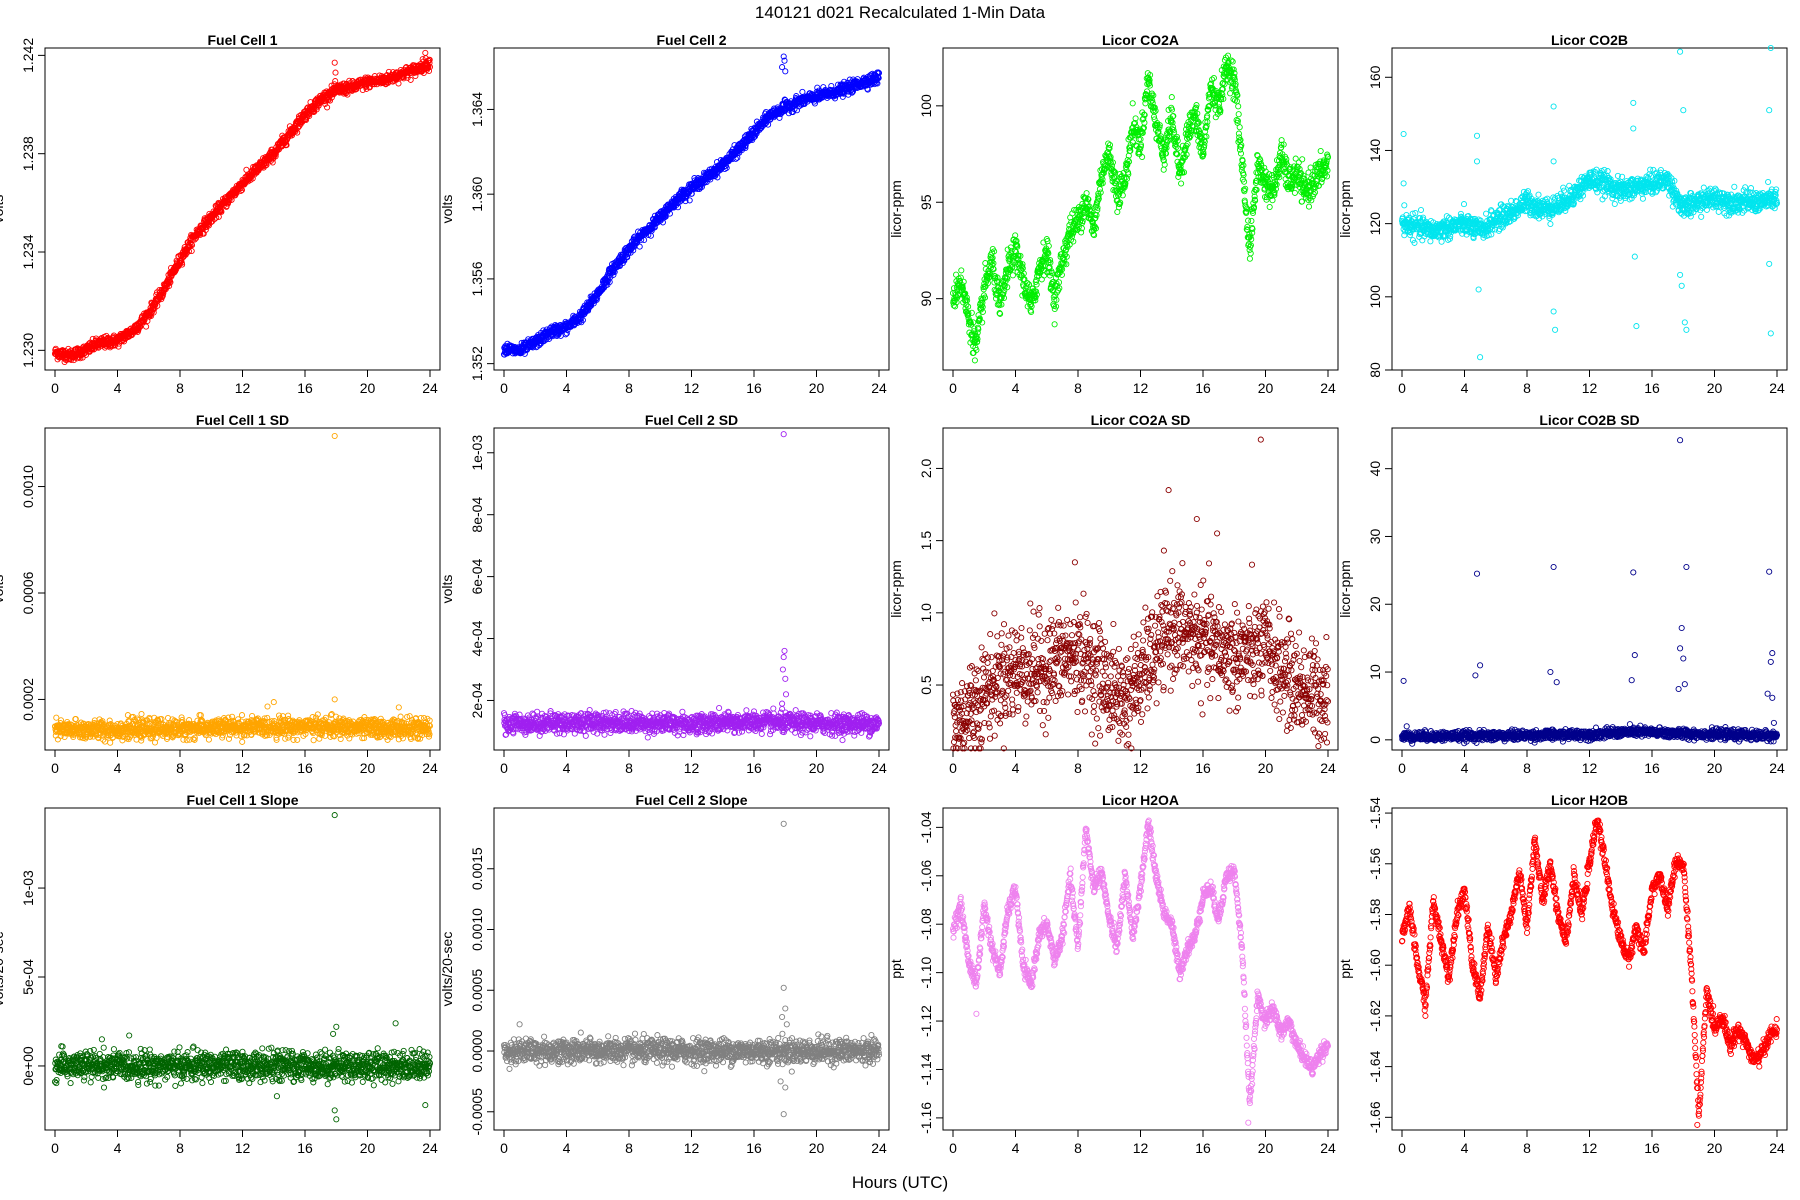 The image size is (1800, 1200). I want to click on plot-frame, so click(242, 209).